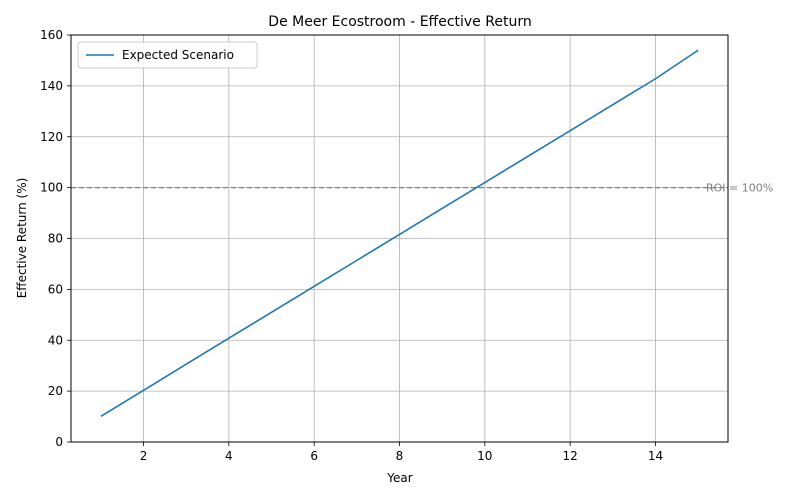 This screenshot has width=800, height=500. Describe the element at coordinates (178, 55) in the screenshot. I see `legend-label: Expected Scenario` at that location.